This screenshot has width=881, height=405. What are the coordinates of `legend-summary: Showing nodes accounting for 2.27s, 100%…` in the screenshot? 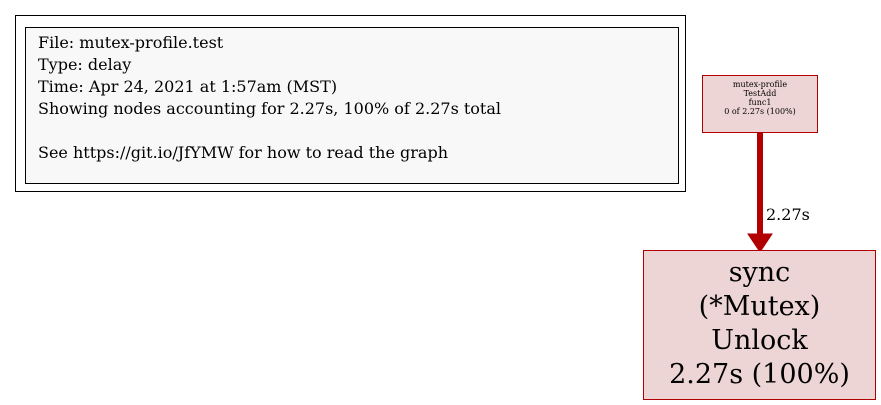 It's located at (270, 108).